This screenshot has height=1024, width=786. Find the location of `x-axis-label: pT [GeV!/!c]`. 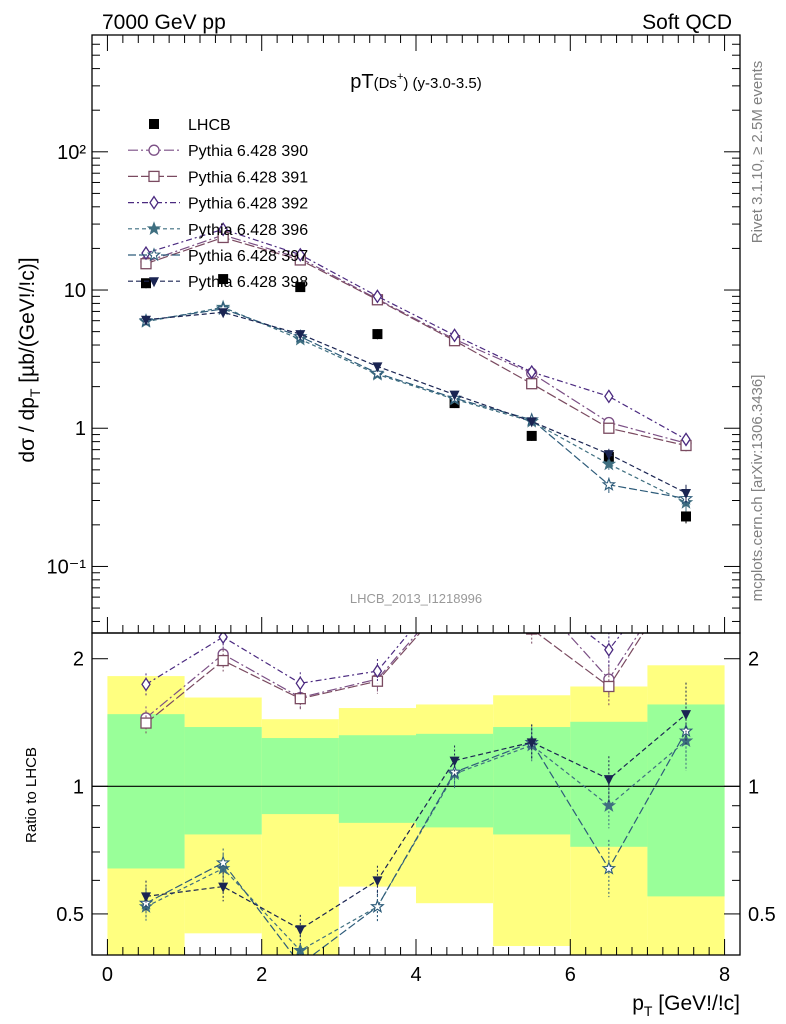

x-axis-label: pT [GeV!/!c] is located at coordinates (686, 1005).